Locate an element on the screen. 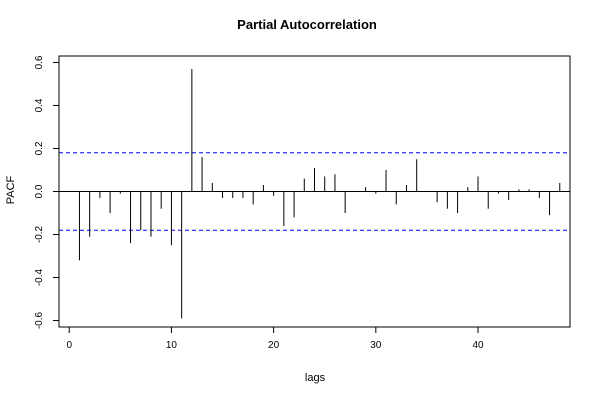  y-axis-label: PACF is located at coordinates (11, 189).